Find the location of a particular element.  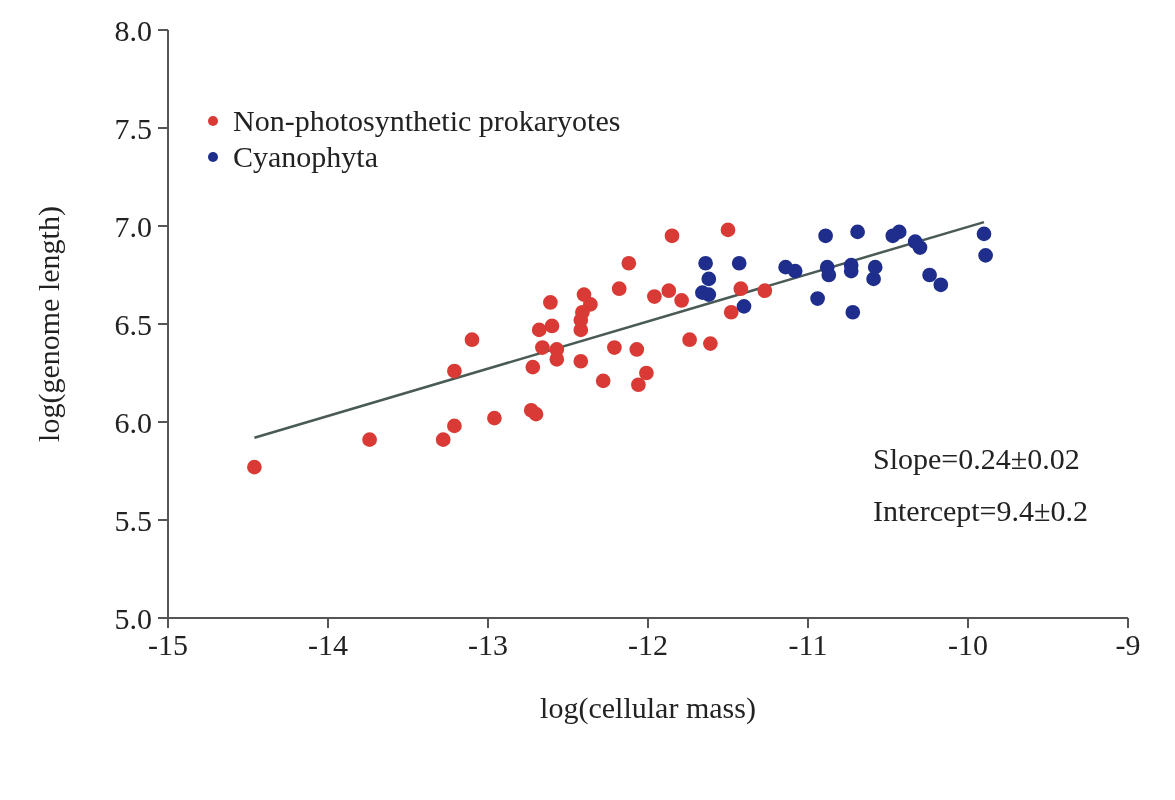

x-tick-label: -12 is located at coordinates (648, 645).